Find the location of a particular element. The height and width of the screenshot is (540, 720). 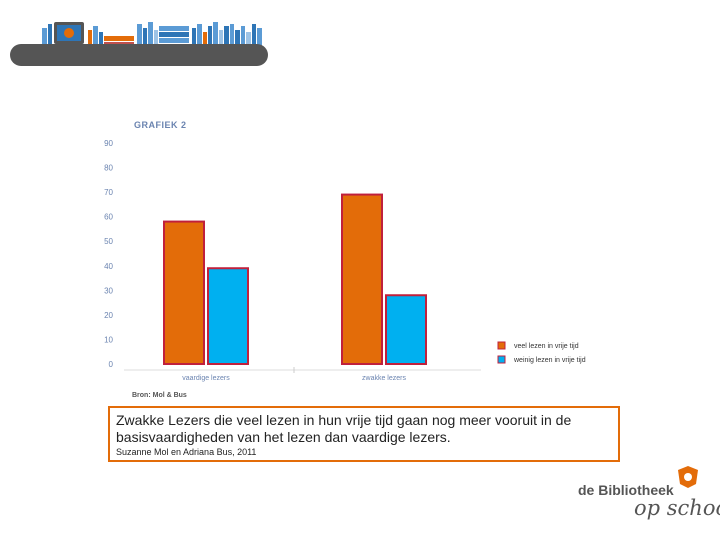

legend-label: veel lezen in vrije tijd is located at coordinates (546, 346).